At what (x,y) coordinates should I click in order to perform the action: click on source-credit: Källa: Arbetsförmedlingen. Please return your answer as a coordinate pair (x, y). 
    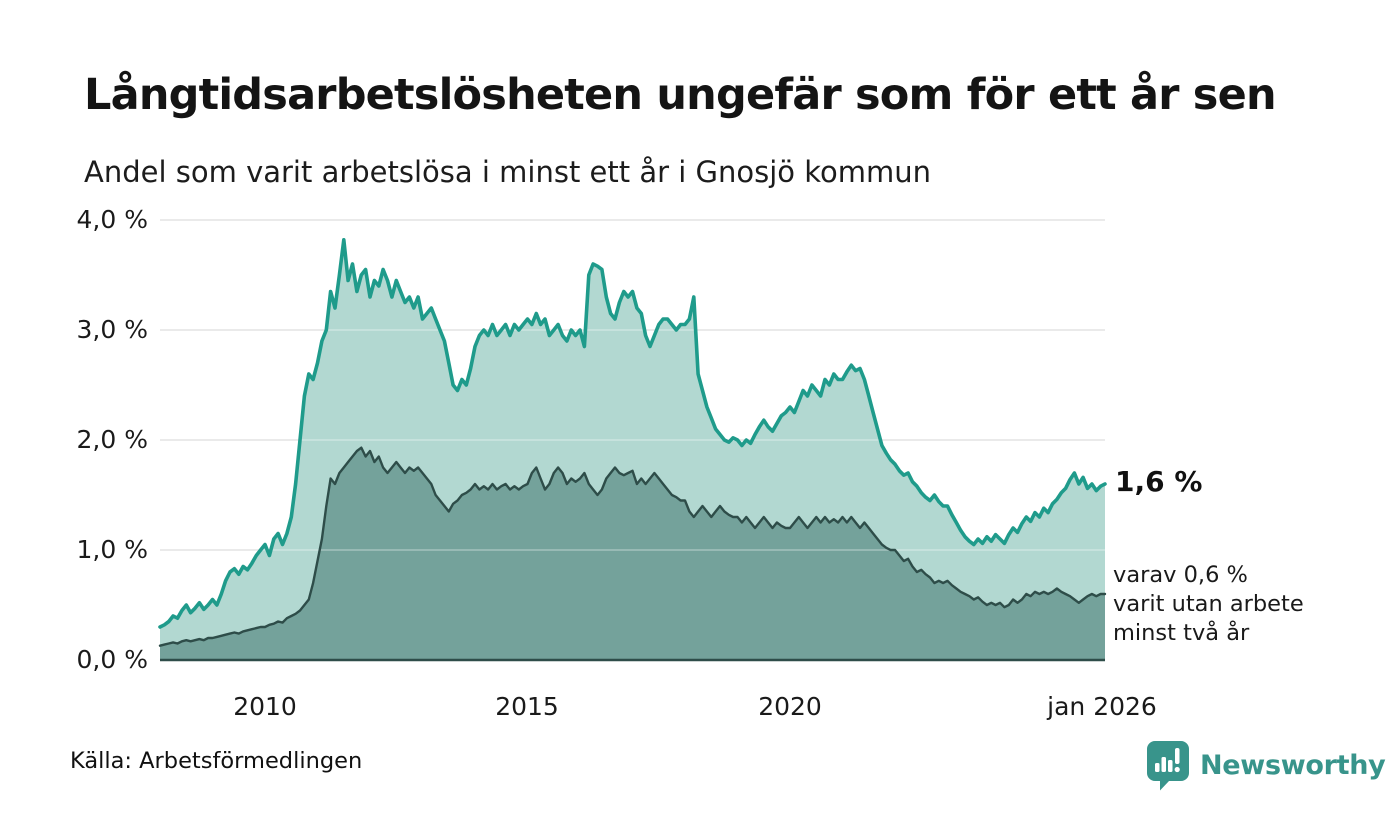
    Looking at the image, I should click on (216, 761).